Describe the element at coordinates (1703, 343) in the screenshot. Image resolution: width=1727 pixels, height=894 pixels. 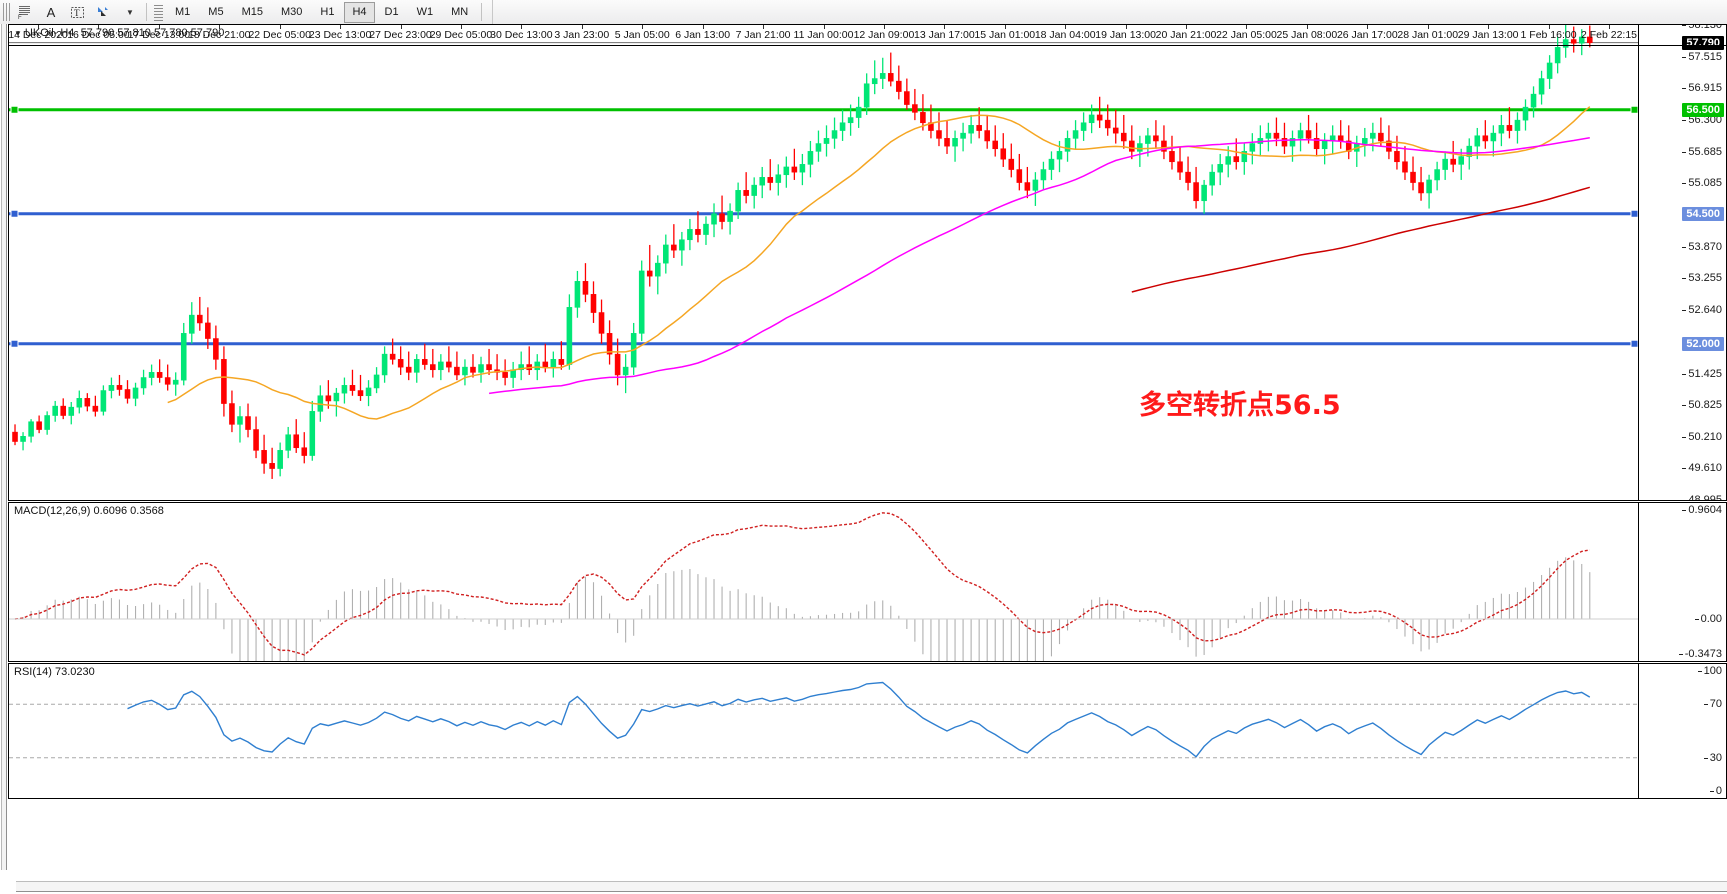
I see `price-tag-level: 52.000` at that location.